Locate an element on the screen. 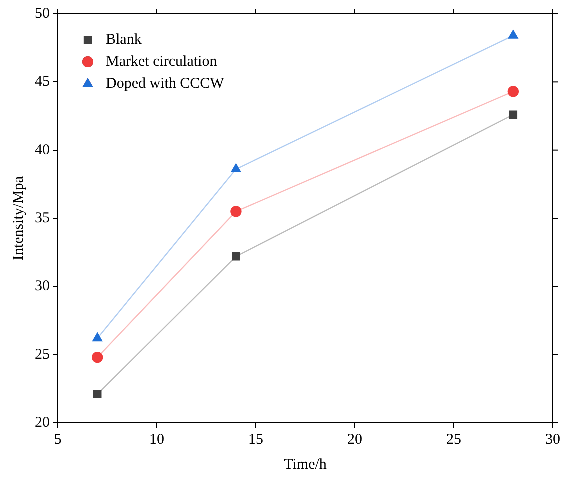  y-tick-label: 50 is located at coordinates (42, 14).